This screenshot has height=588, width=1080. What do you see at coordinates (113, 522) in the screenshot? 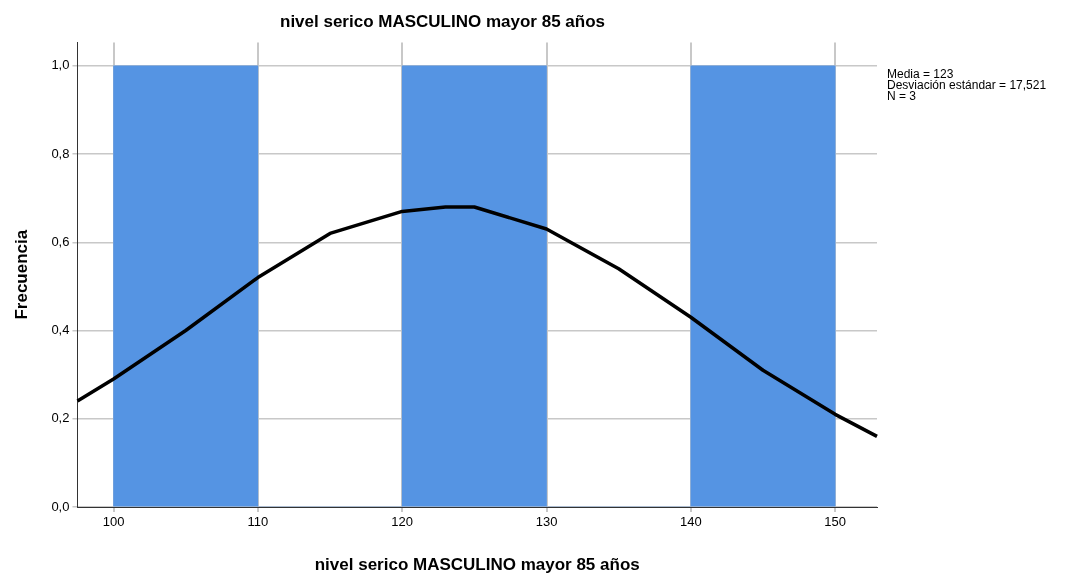
I see `x-tick-label: 100` at bounding box center [113, 522].